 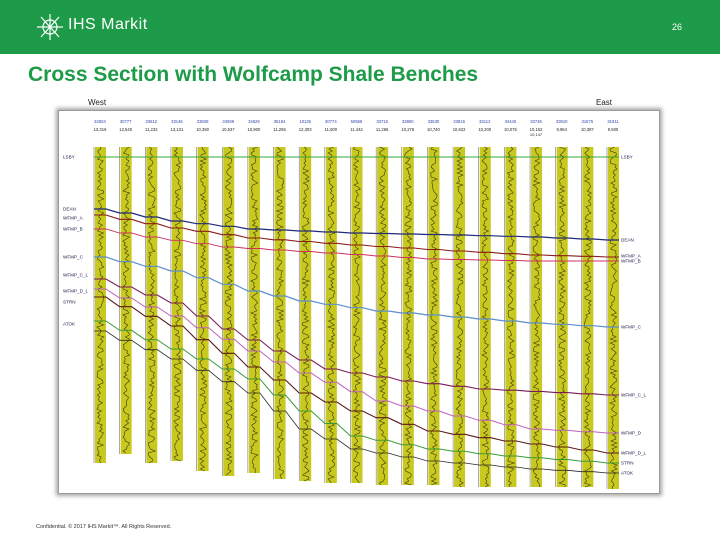 What do you see at coordinates (331, 129) in the screenshot?
I see `well-depth-label: 11,500` at bounding box center [331, 129].